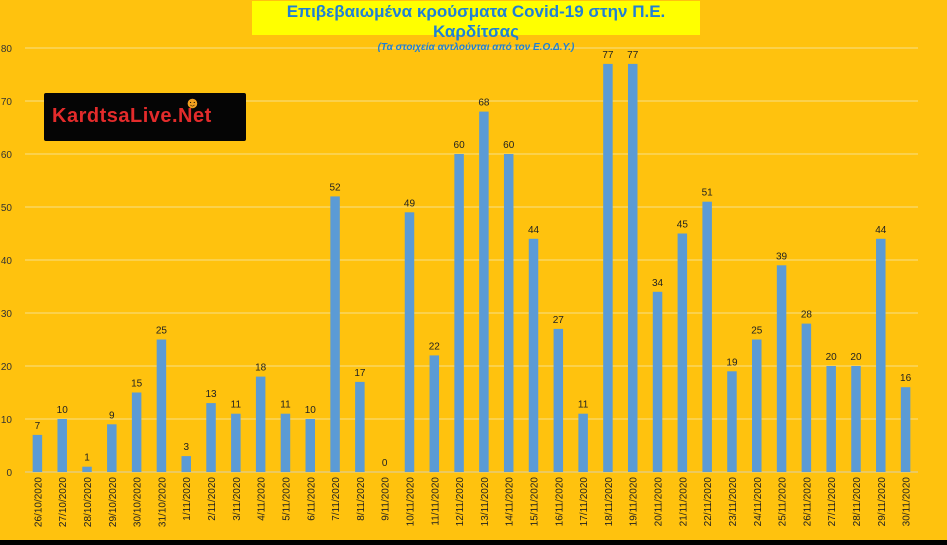  Describe the element at coordinates (212, 499) in the screenshot. I see `x-tick-label: 2/11/2020` at that location.